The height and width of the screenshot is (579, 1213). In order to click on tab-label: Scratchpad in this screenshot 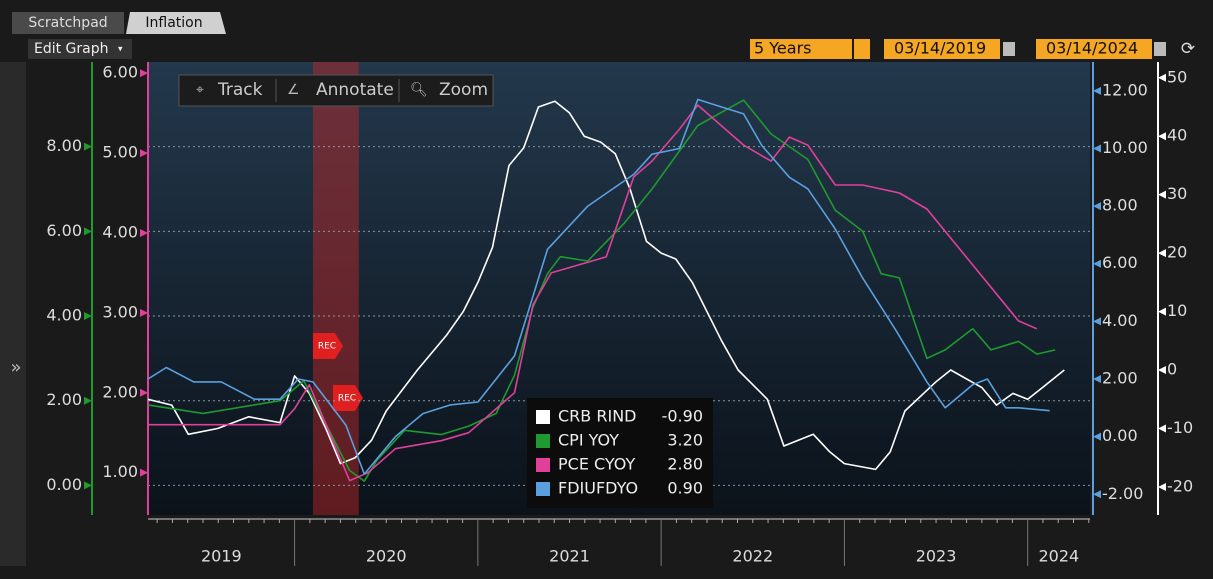, I will do `click(67, 23)`.